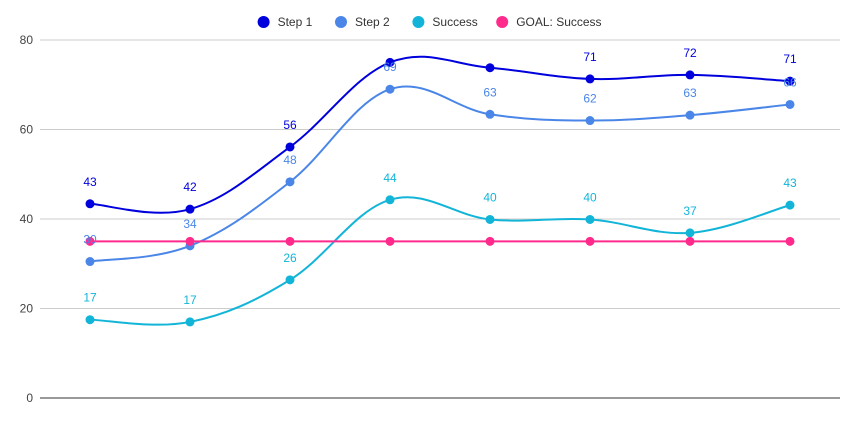 The width and height of the screenshot is (858, 421). I want to click on data-label: 62, so click(590, 99).